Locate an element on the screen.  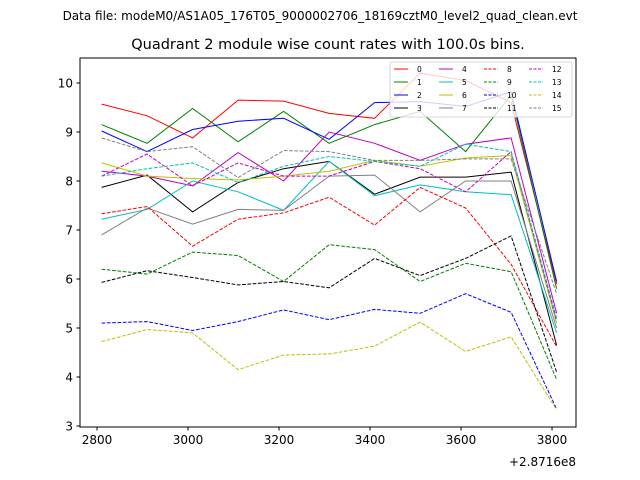
y-tick-label: 10 is located at coordinates (65, 83).